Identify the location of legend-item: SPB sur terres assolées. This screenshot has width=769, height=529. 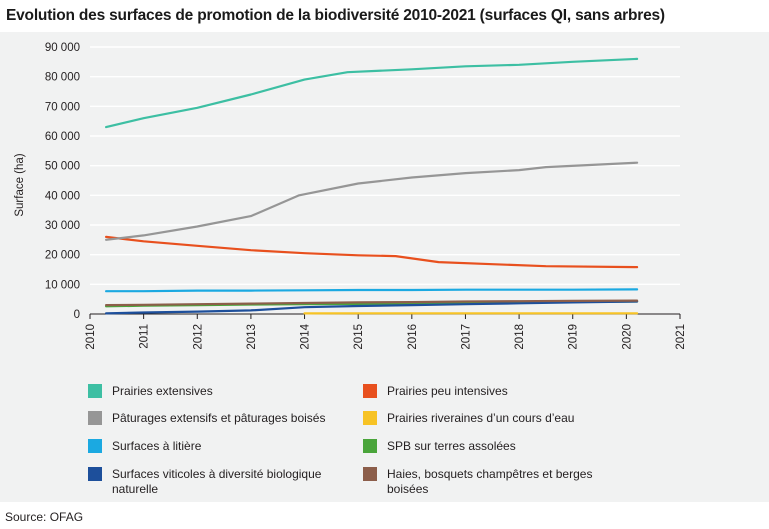
(500, 446).